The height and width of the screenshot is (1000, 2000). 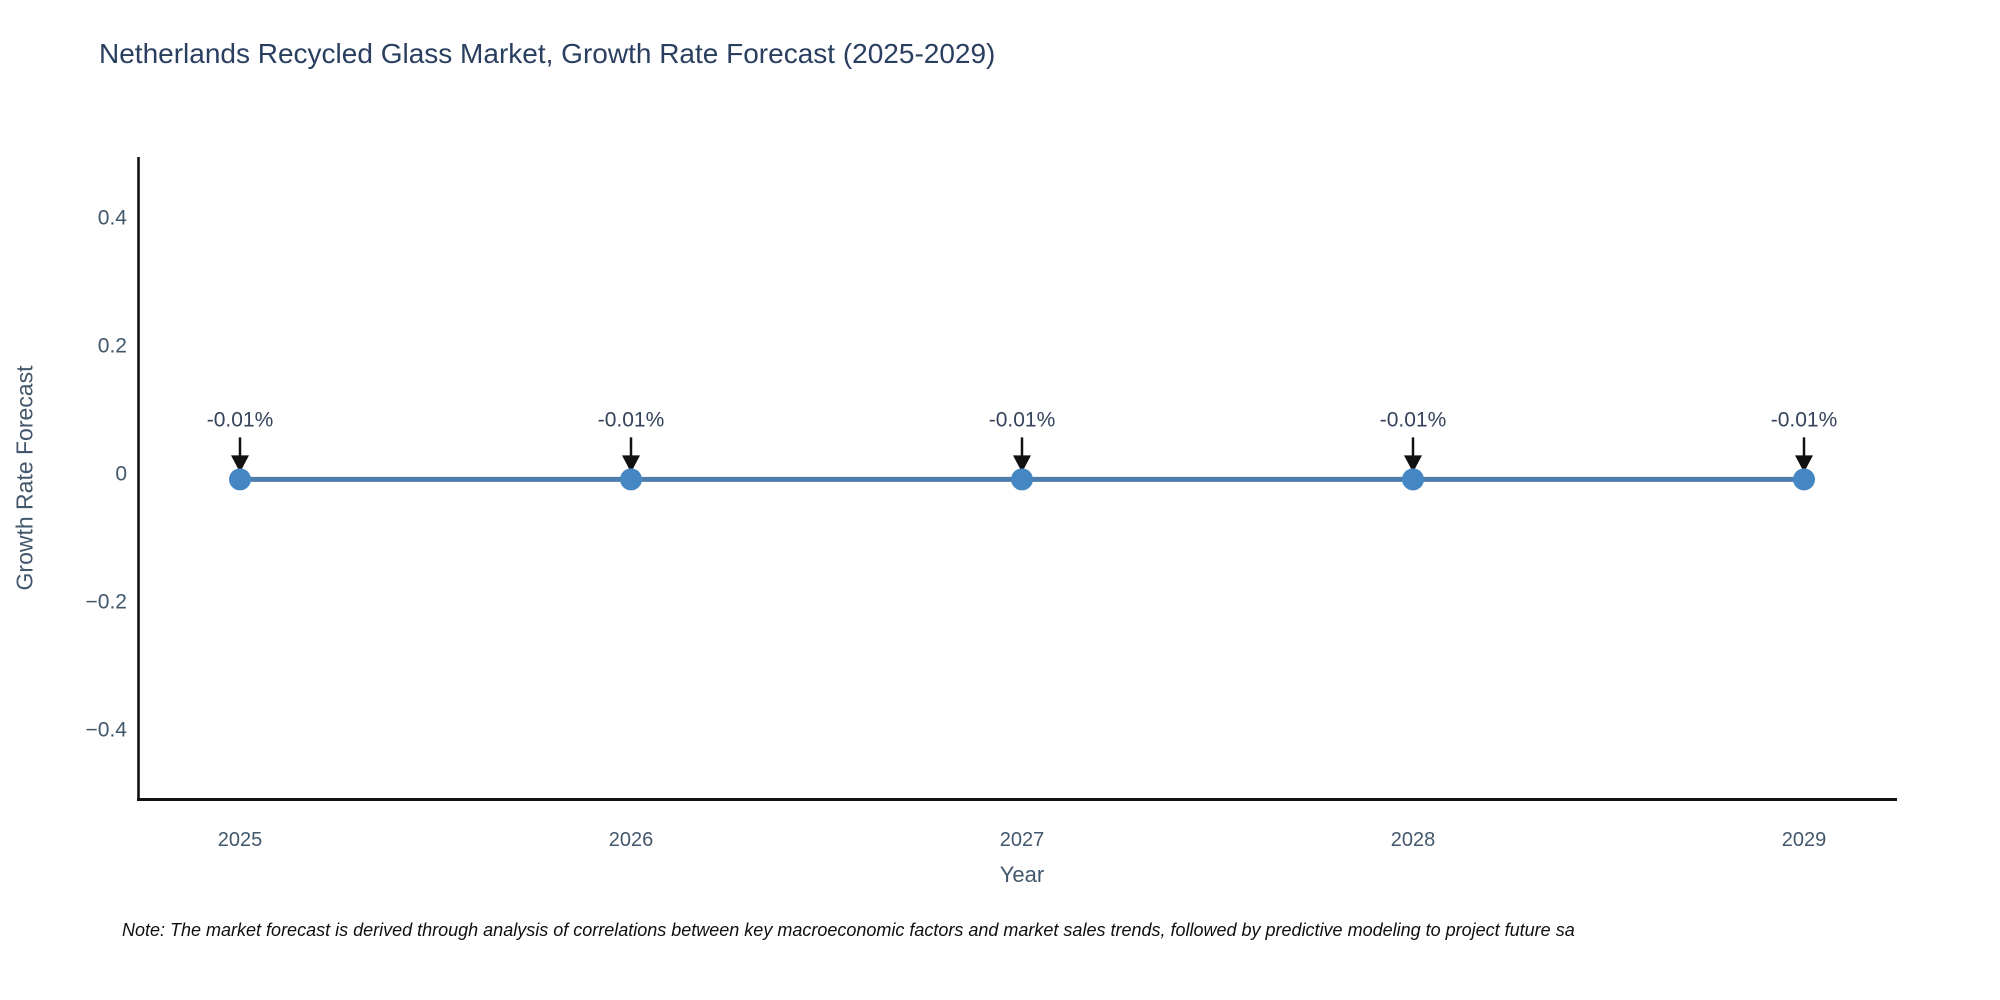 What do you see at coordinates (631, 840) in the screenshot?
I see `x-tick-label: 2026` at bounding box center [631, 840].